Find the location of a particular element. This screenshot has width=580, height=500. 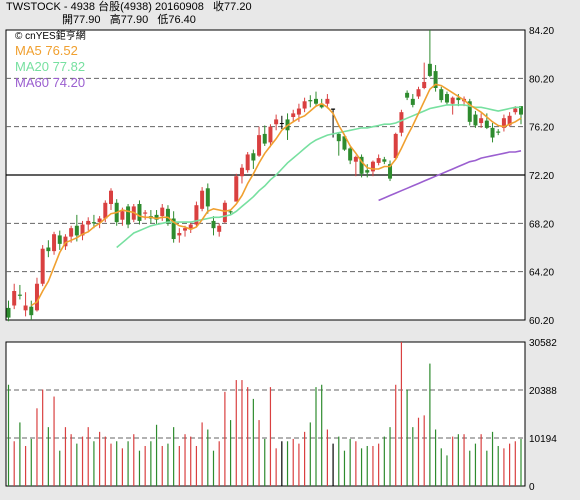

volume-grid is located at coordinates (265, 414).